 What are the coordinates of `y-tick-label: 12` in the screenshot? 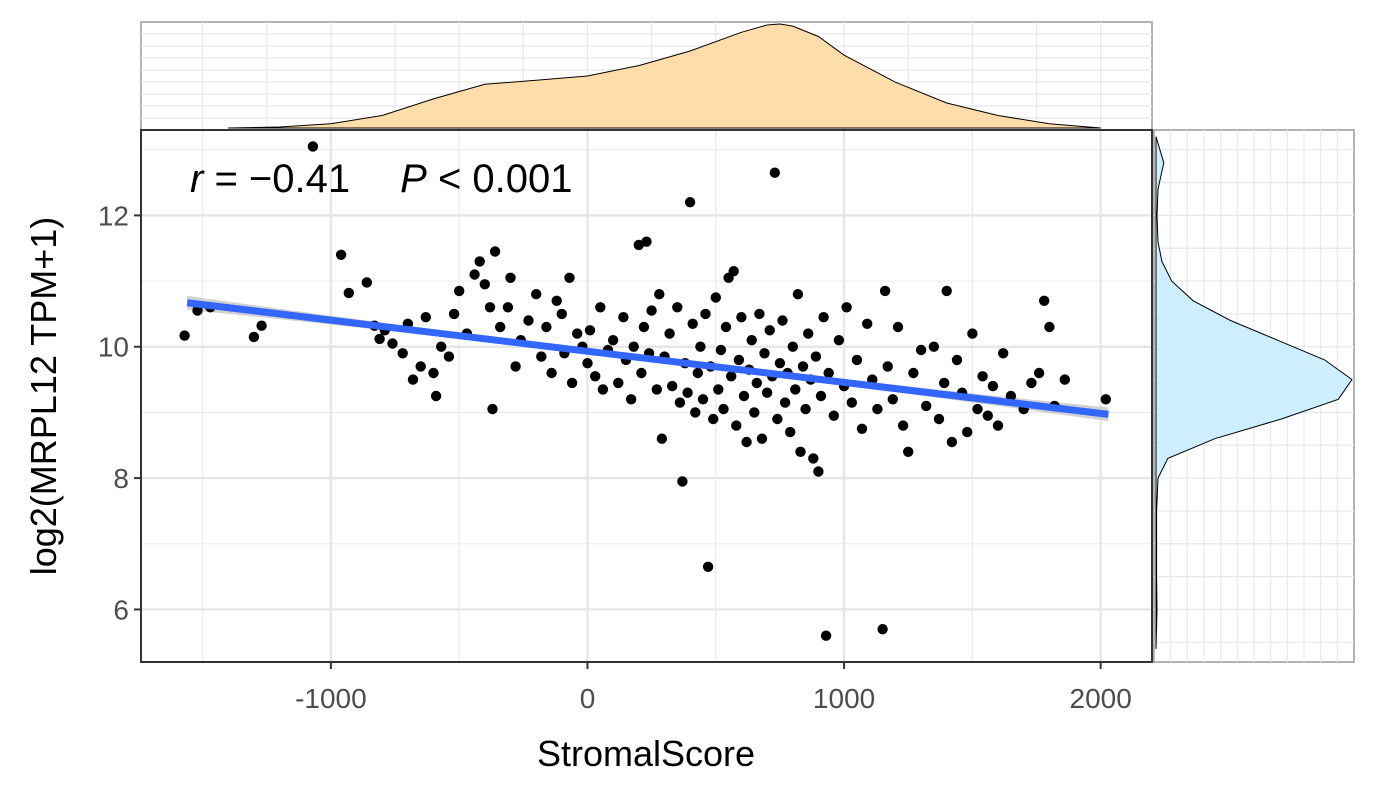 It's located at (113, 215).